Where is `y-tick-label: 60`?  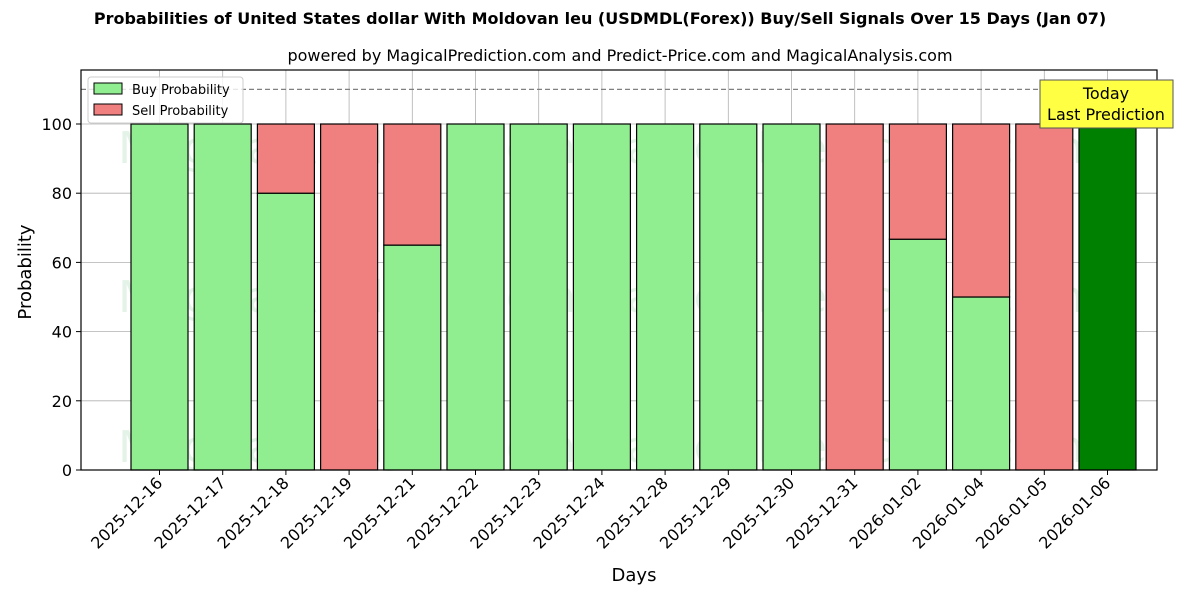
y-tick-label: 60 is located at coordinates (62, 262).